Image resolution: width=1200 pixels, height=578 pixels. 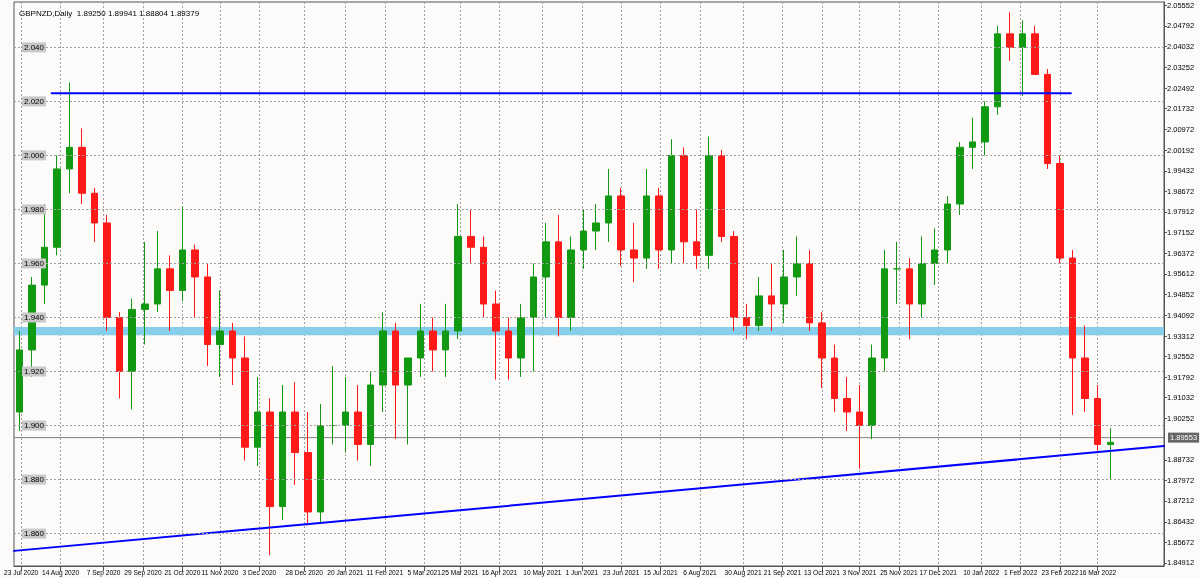 I want to click on y-tick-label: 1.940, so click(x=34, y=317).